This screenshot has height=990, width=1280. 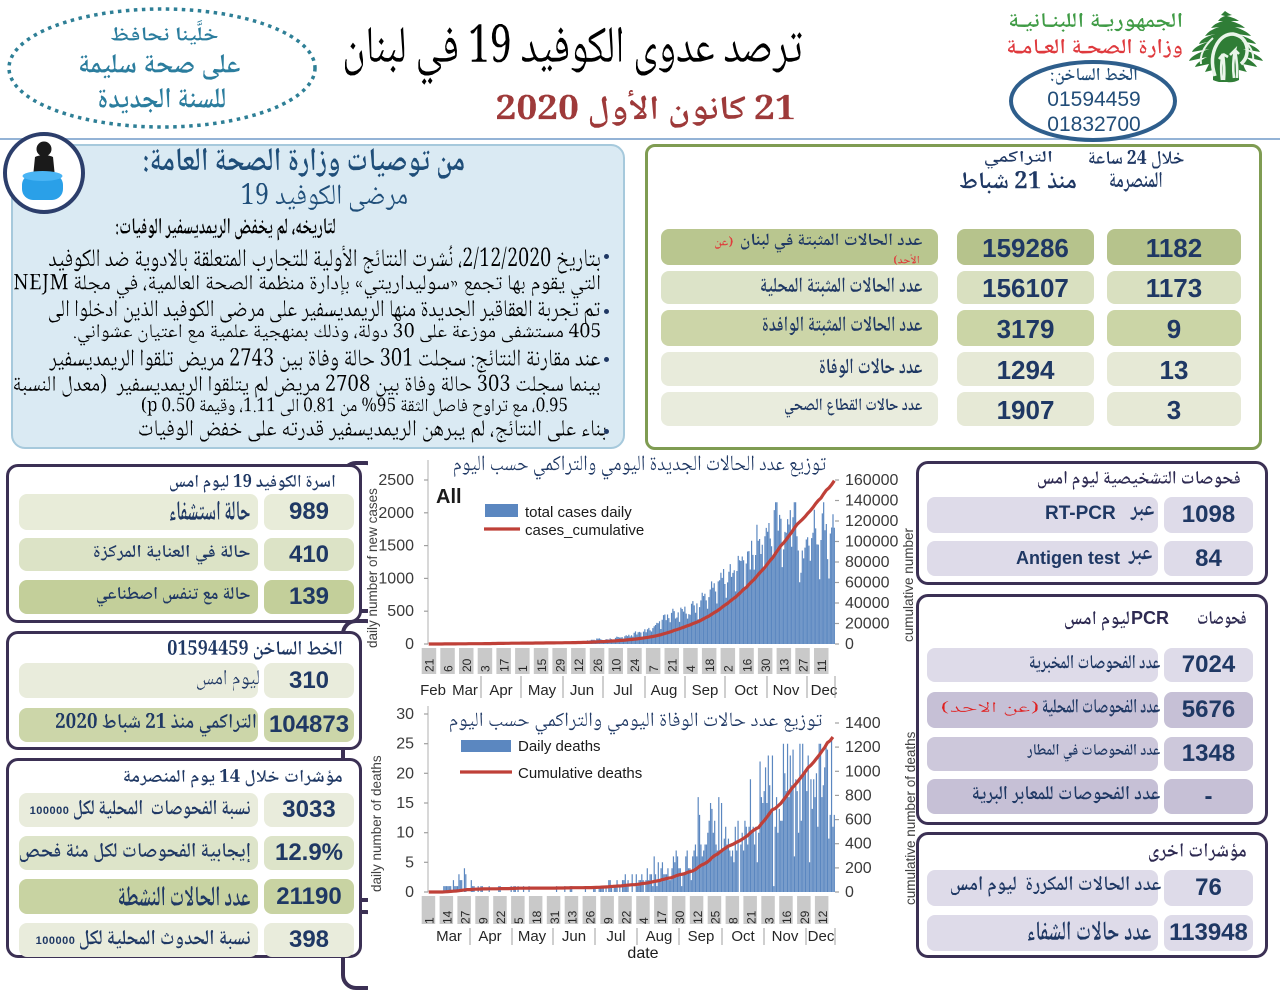 I want to click on svg-text: Daily deaths, so click(x=559, y=746).